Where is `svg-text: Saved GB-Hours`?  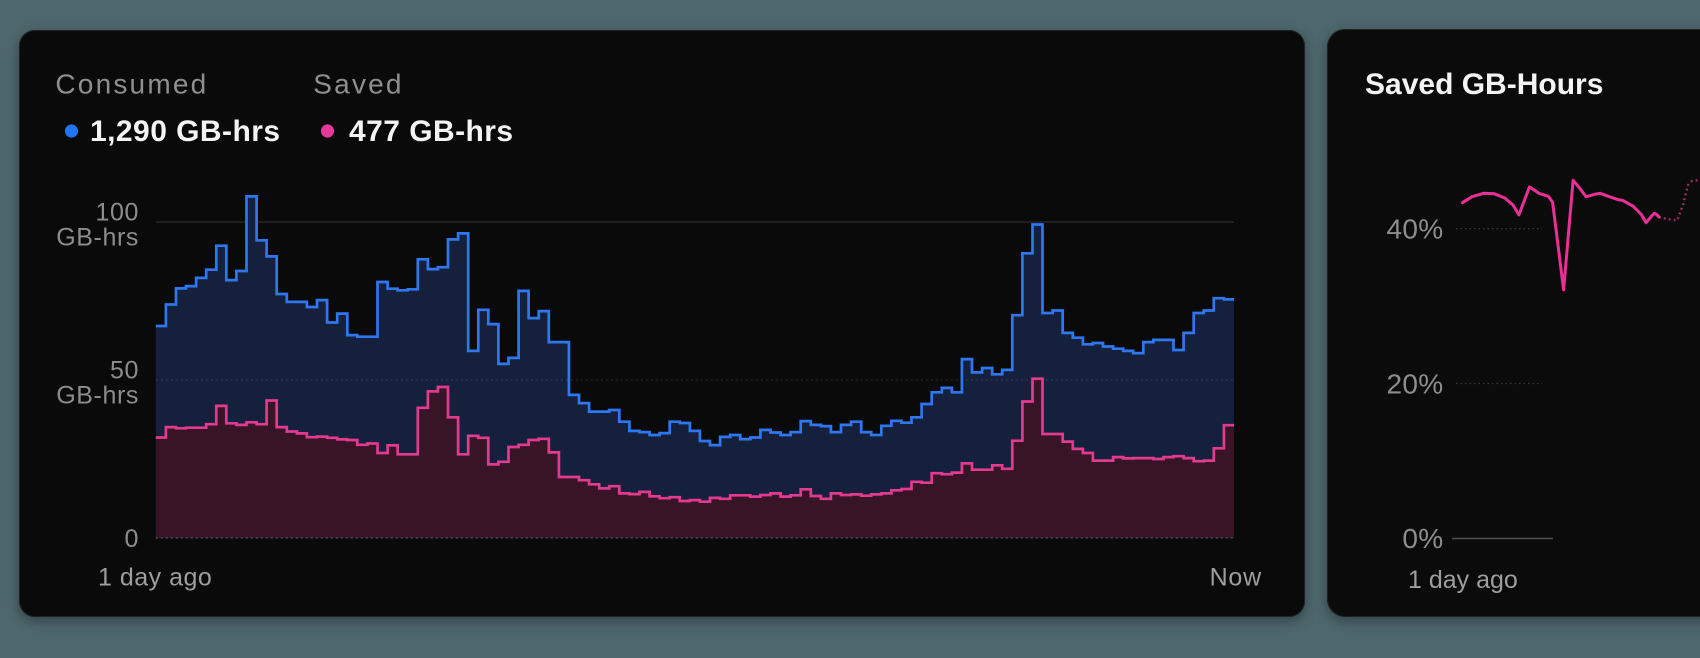 svg-text: Saved GB-Hours is located at coordinates (1484, 84).